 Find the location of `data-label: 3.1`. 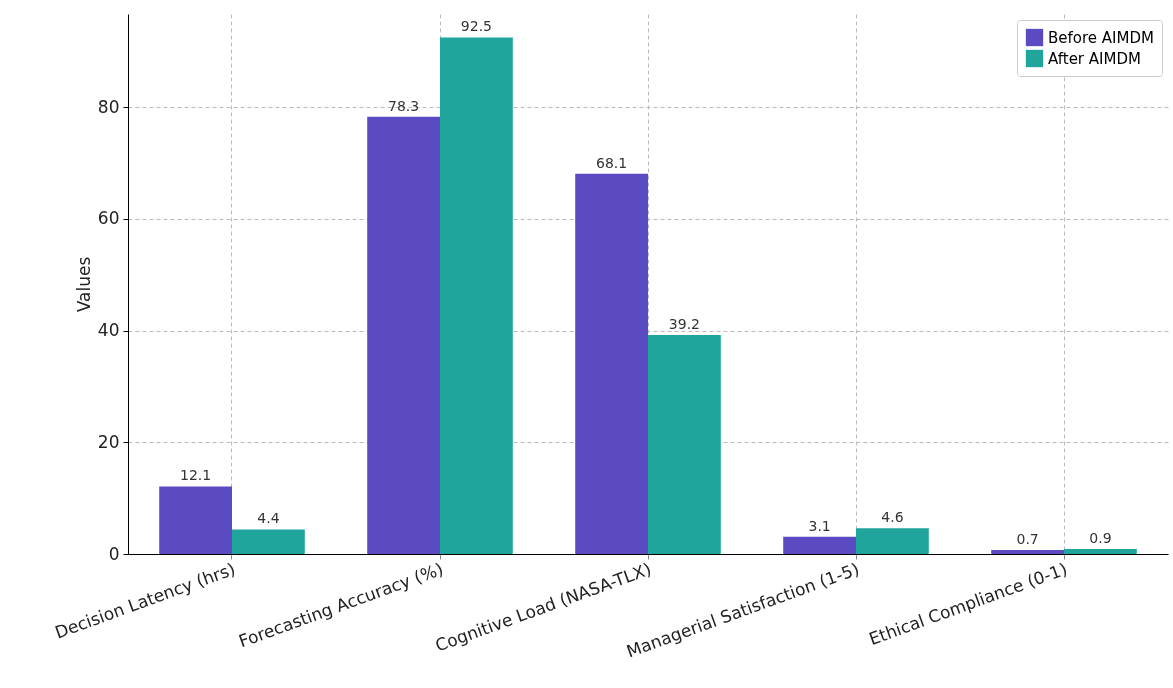

data-label: 3.1 is located at coordinates (819, 525).